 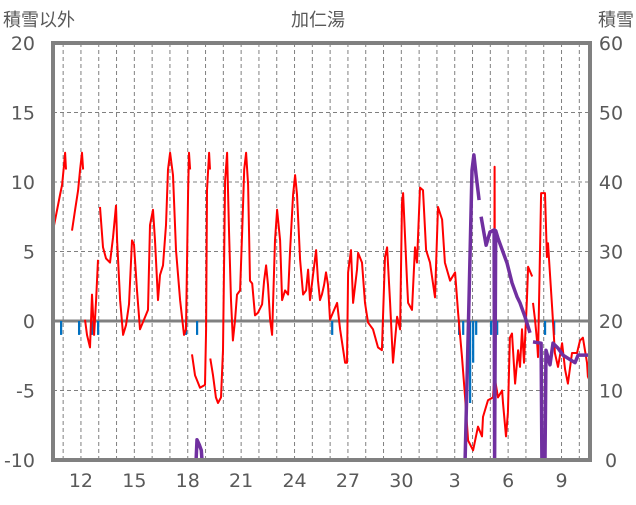 I want to click on left-axis-title: 積雪以外, so click(x=39, y=20).